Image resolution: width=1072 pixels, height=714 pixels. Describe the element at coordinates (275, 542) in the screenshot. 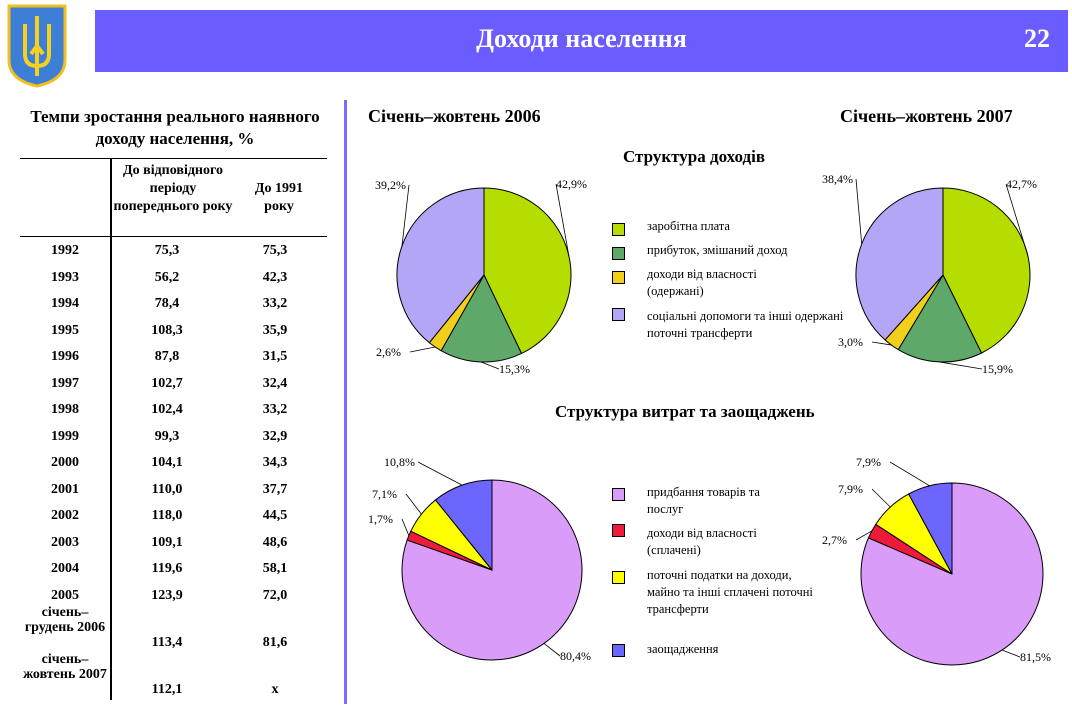

I see `cell-value: 48,6` at that location.